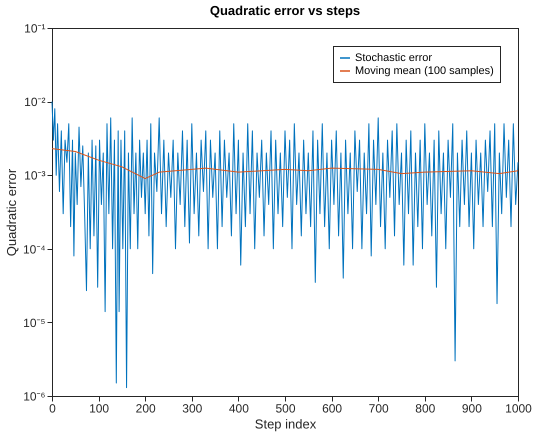 The image size is (546, 441). Describe the element at coordinates (35, 102) in the screenshot. I see `y-tick-label: 10⁻²` at that location.